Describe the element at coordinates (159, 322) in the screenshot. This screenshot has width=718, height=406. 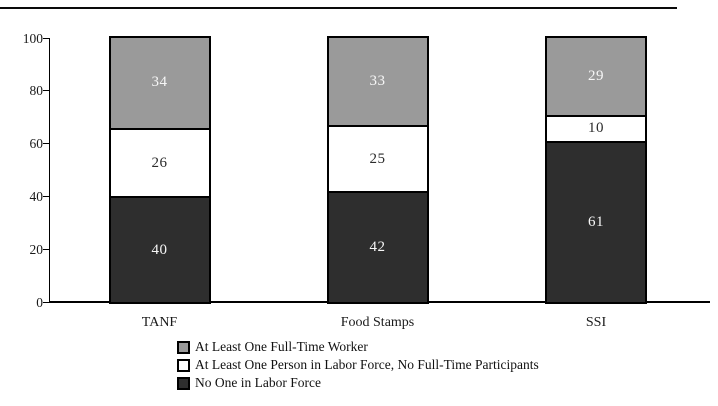
I see `x-category-label: TANF` at that location.